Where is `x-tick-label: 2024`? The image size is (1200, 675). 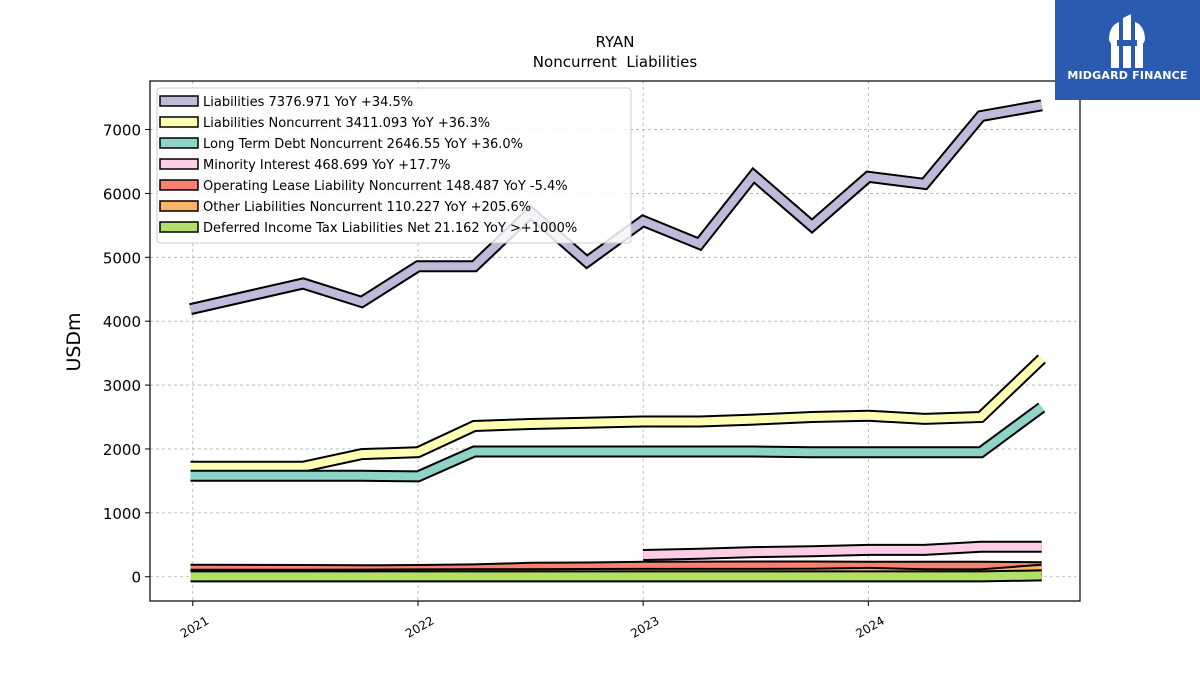 x-tick-label: 2024 is located at coordinates (869, 626).